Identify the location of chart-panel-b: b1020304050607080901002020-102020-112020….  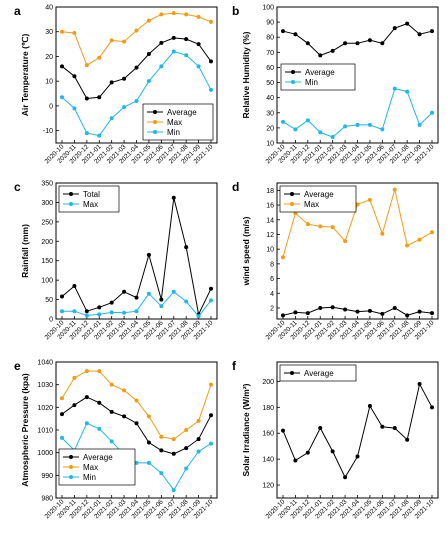
(335, 84).